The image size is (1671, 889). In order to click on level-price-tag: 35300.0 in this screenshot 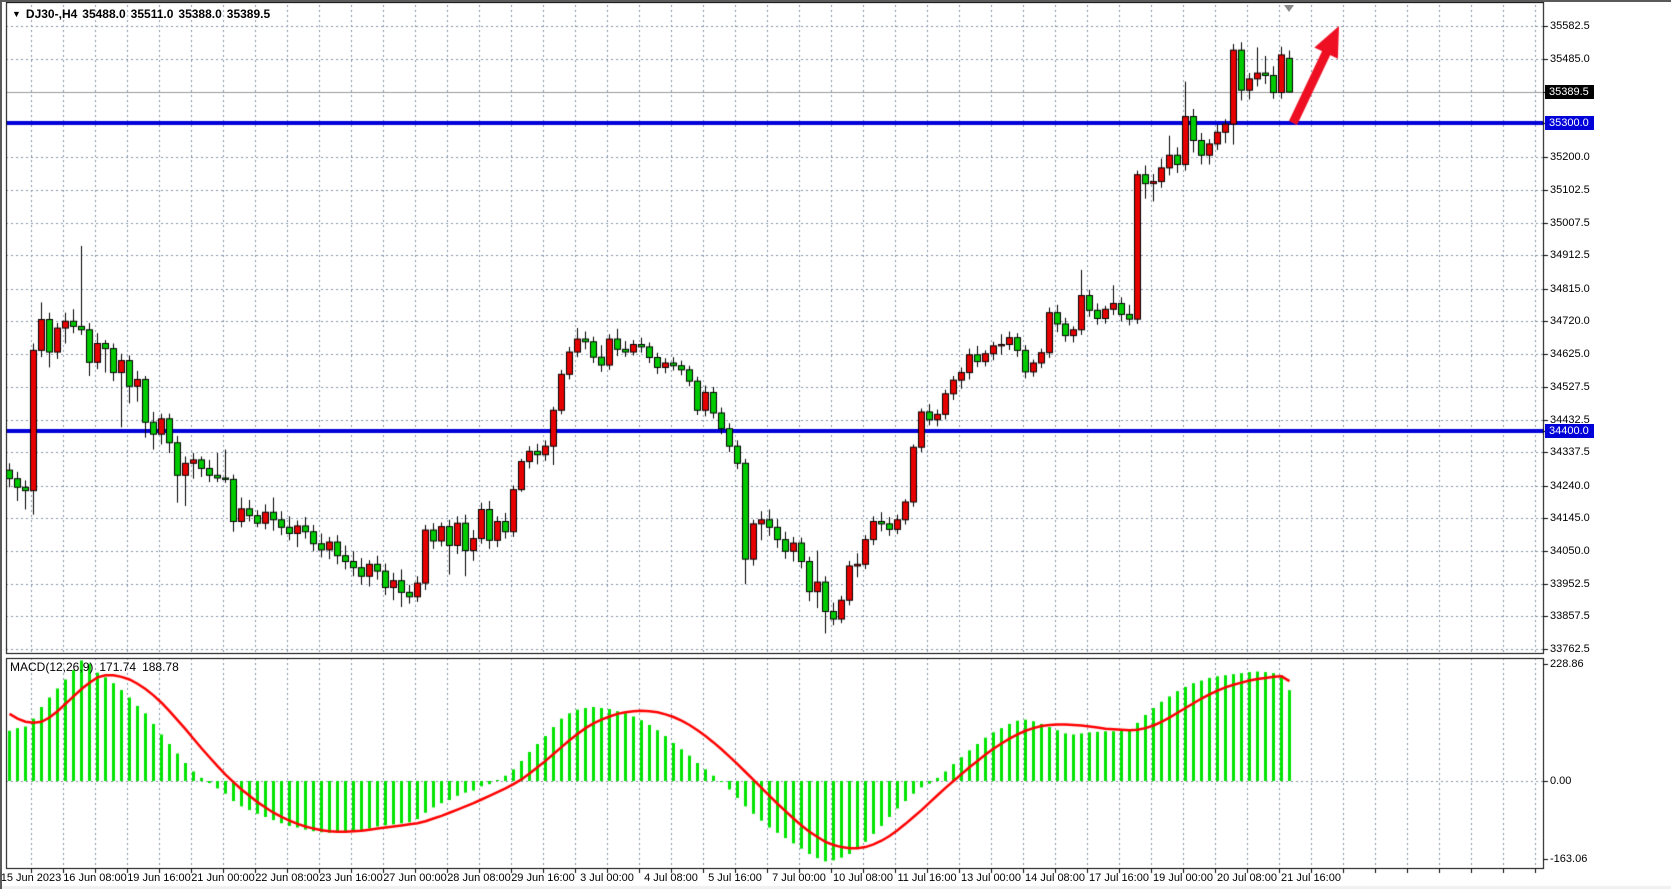, I will do `click(1569, 122)`.